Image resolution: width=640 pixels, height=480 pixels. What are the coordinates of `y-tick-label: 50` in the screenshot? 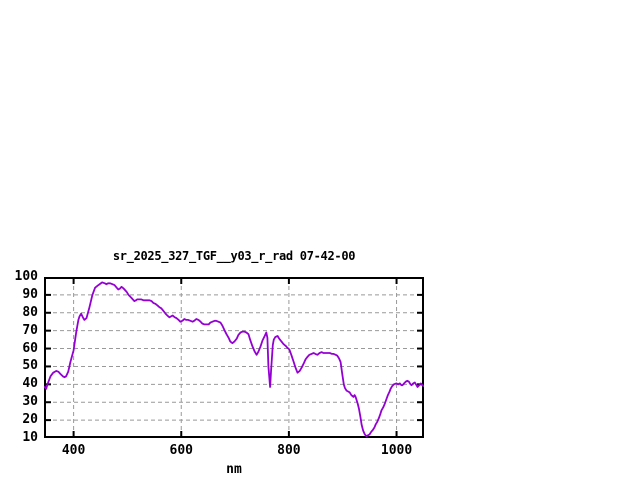 It's located at (30, 366).